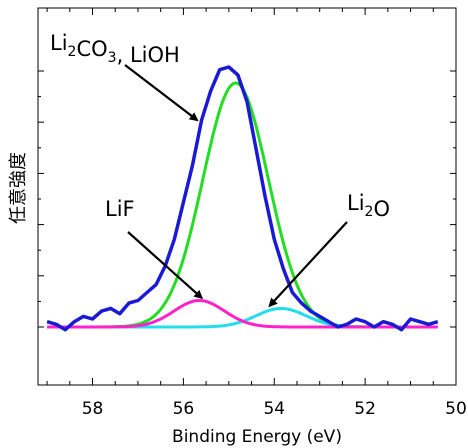  What do you see at coordinates (165, 265) in the screenshot?
I see `annotation-lif-arrow` at bounding box center [165, 265].